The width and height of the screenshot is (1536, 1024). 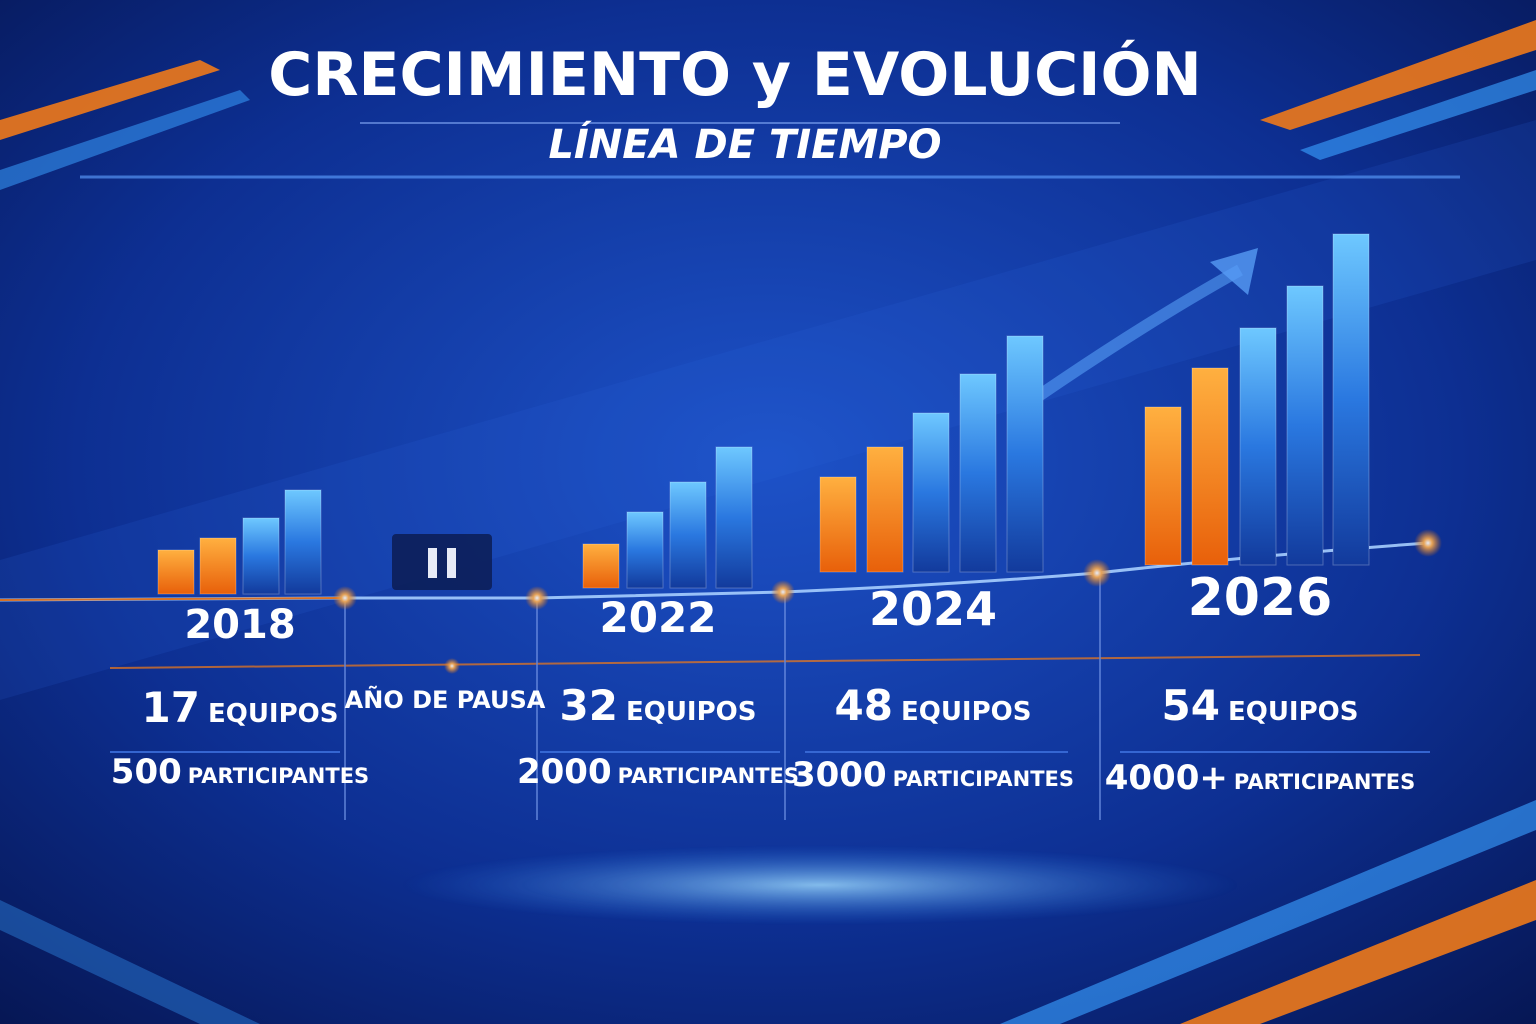 What do you see at coordinates (564, 772) in the screenshot?
I see `participants-value: 2000` at bounding box center [564, 772].